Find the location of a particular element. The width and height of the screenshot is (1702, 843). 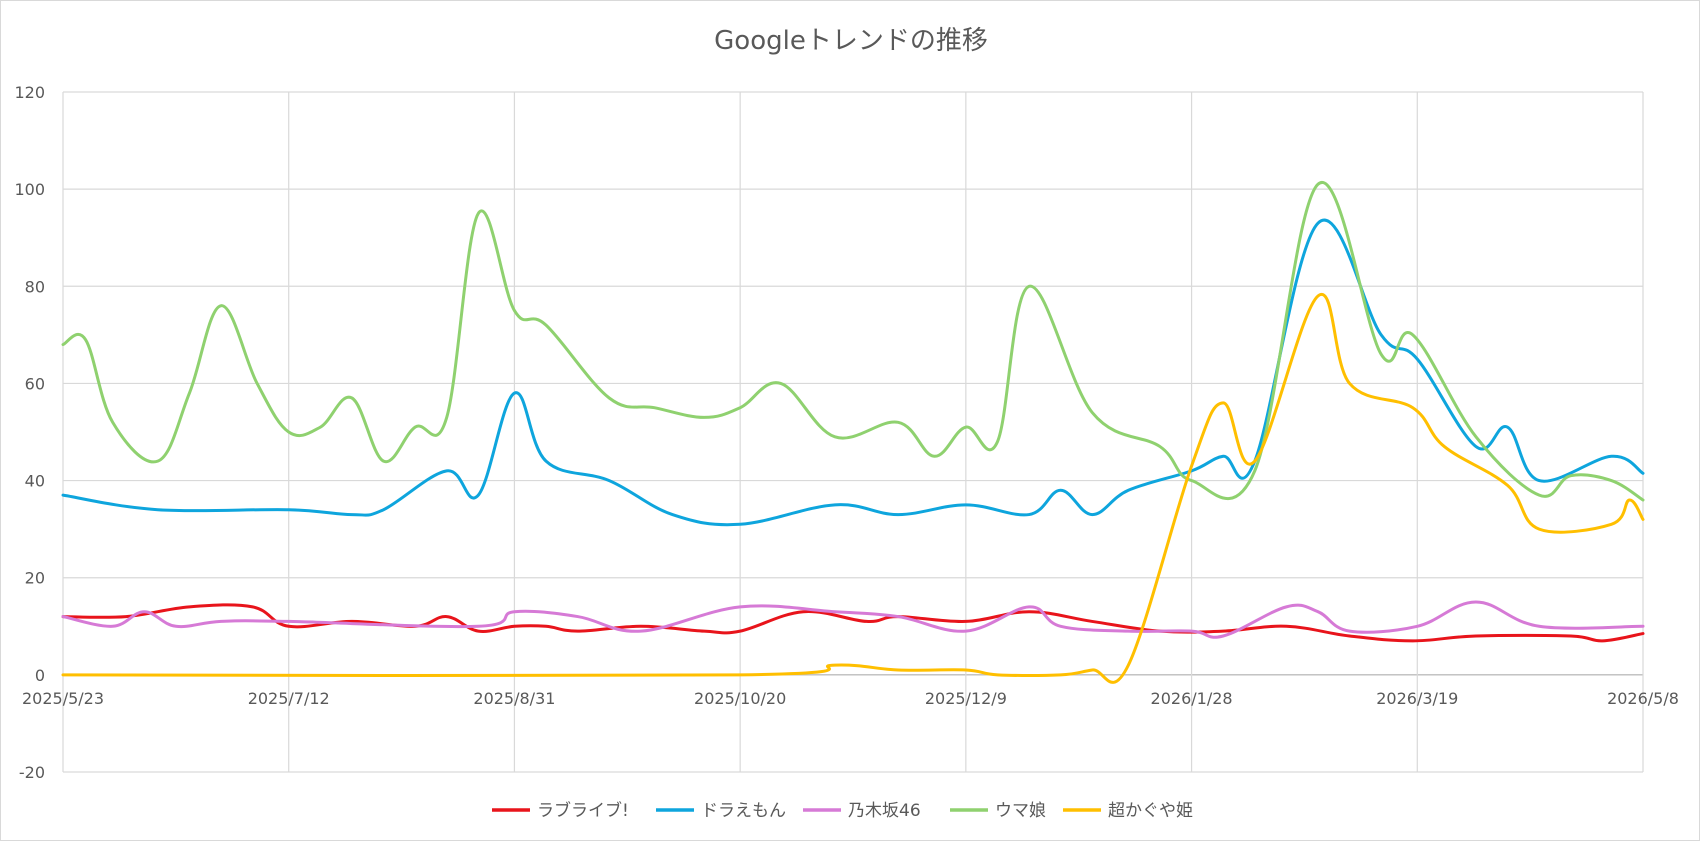

y-tick-label: 120 is located at coordinates (29, 92).